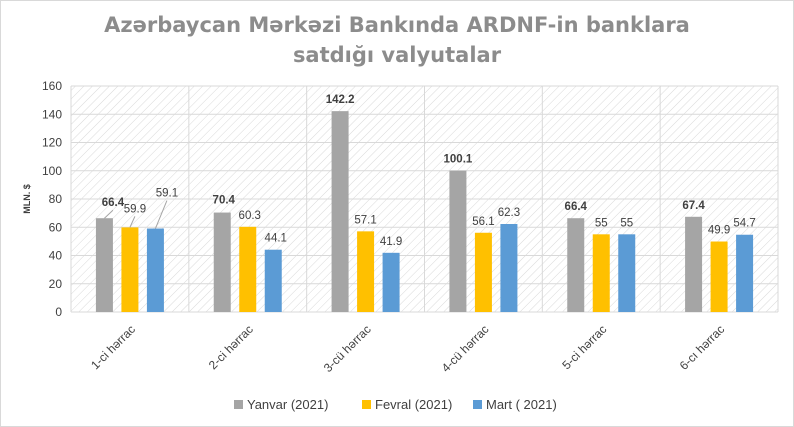 The height and width of the screenshot is (427, 794). Describe the element at coordinates (52, 171) in the screenshot. I see `y-tick-label: 100` at that location.